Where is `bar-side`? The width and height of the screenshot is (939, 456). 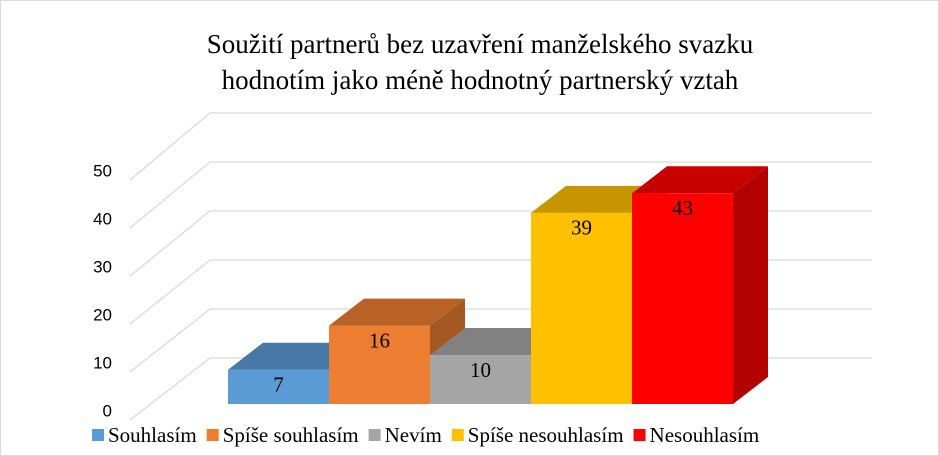
bar-side is located at coordinates (750, 285).